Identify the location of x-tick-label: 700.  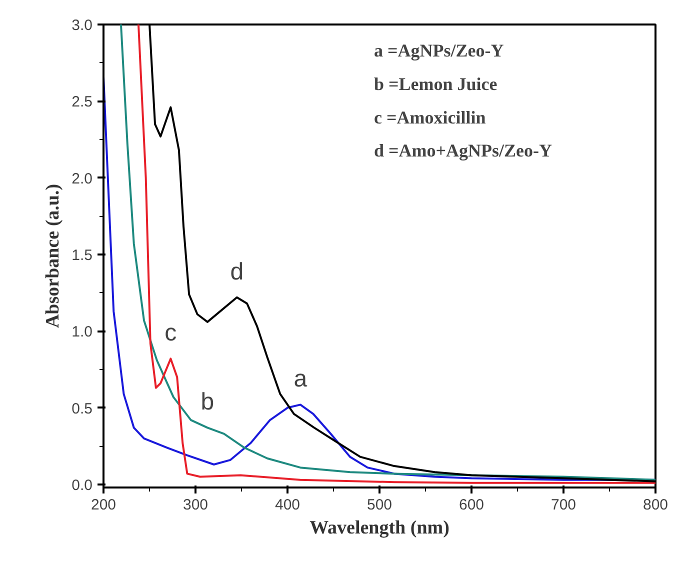
(563, 505).